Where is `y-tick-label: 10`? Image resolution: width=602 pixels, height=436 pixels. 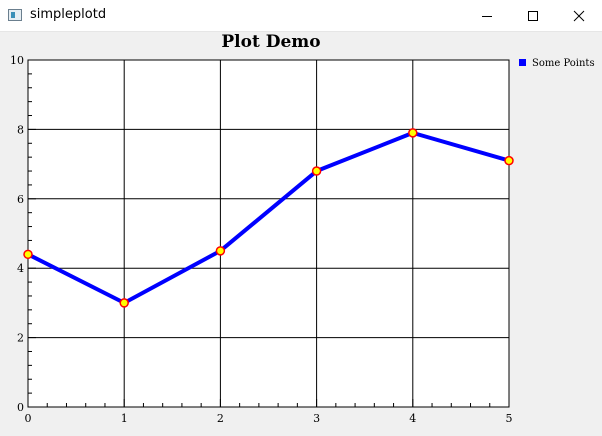 y-tick-label: 10 is located at coordinates (17, 60).